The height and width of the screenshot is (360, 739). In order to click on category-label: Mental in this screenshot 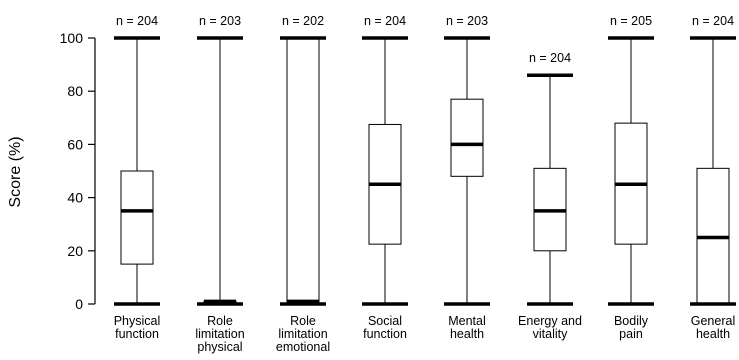, I will do `click(467, 321)`.